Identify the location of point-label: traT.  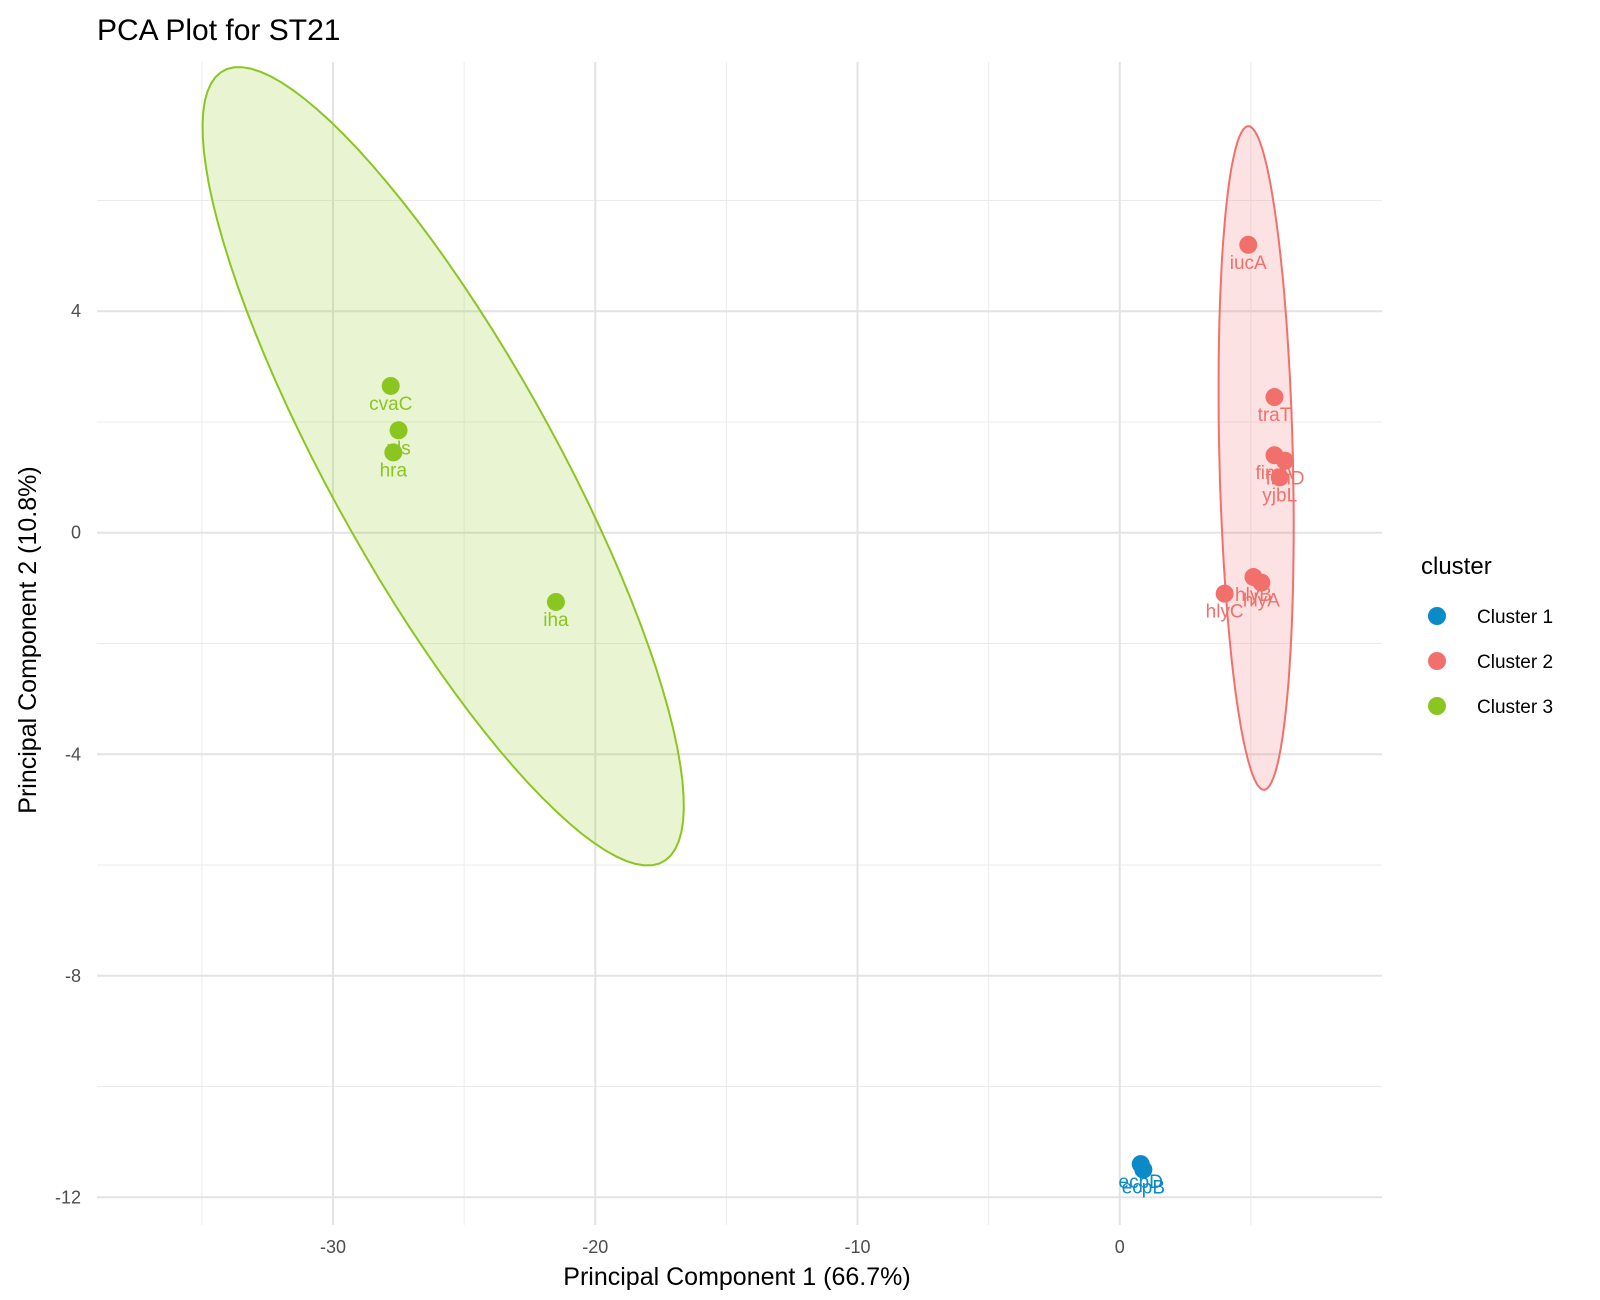
(1275, 415).